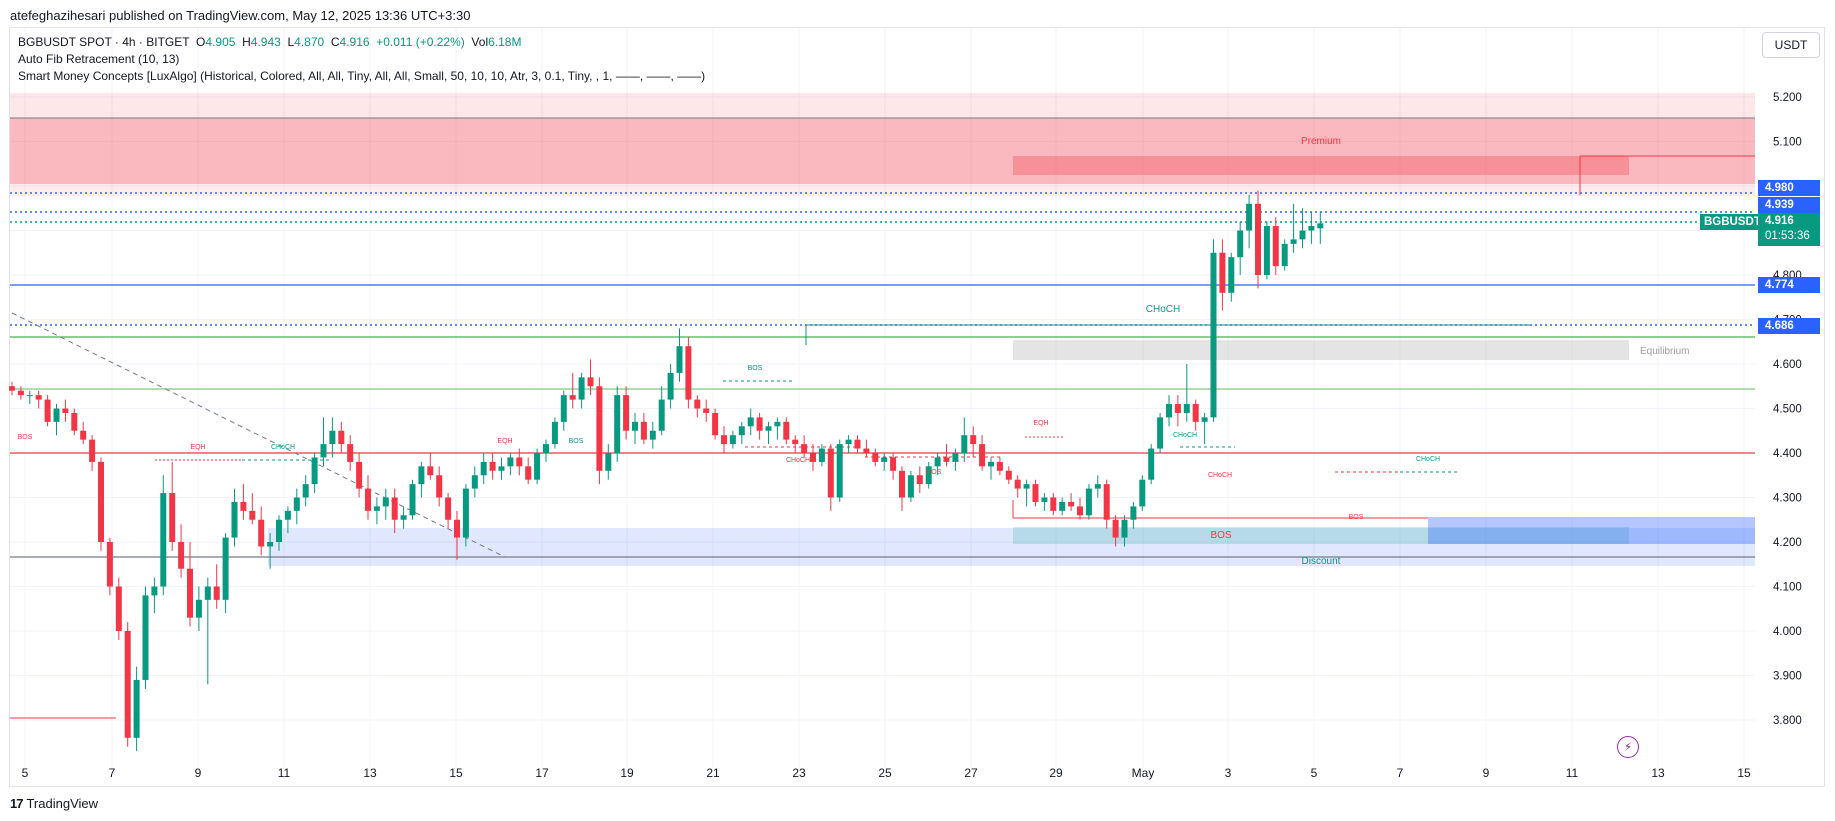 The height and width of the screenshot is (821, 1835). Describe the element at coordinates (1787, 454) in the screenshot. I see `y-tick-label: 4.400` at that location.